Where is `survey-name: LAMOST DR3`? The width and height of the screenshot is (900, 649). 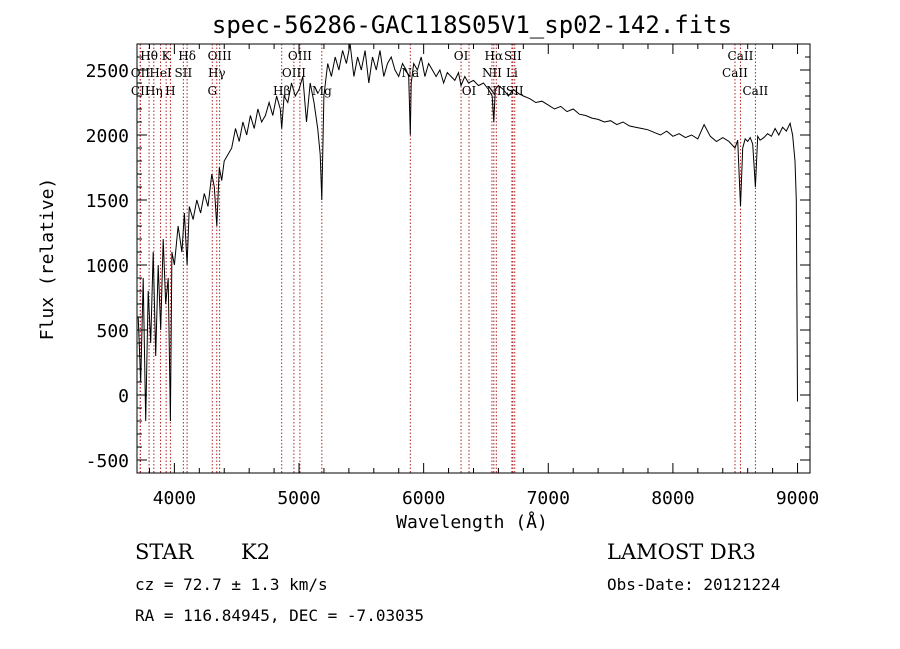 survey-name: LAMOST DR3 is located at coordinates (681, 552).